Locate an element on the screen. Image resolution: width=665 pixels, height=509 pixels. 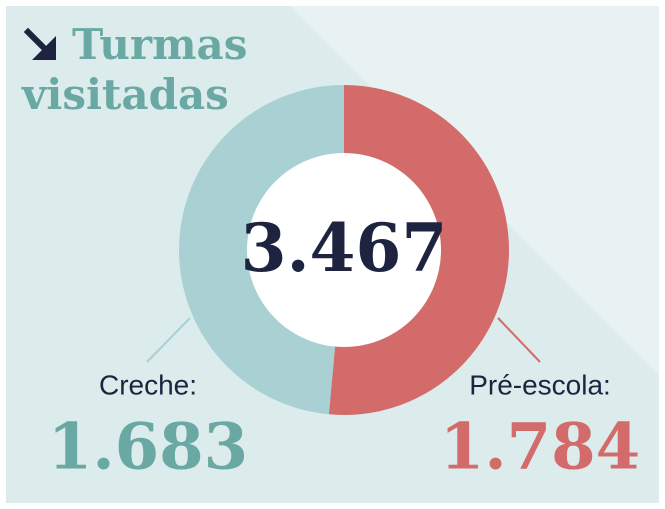
center-total: 3.467 is located at coordinates (344, 248).